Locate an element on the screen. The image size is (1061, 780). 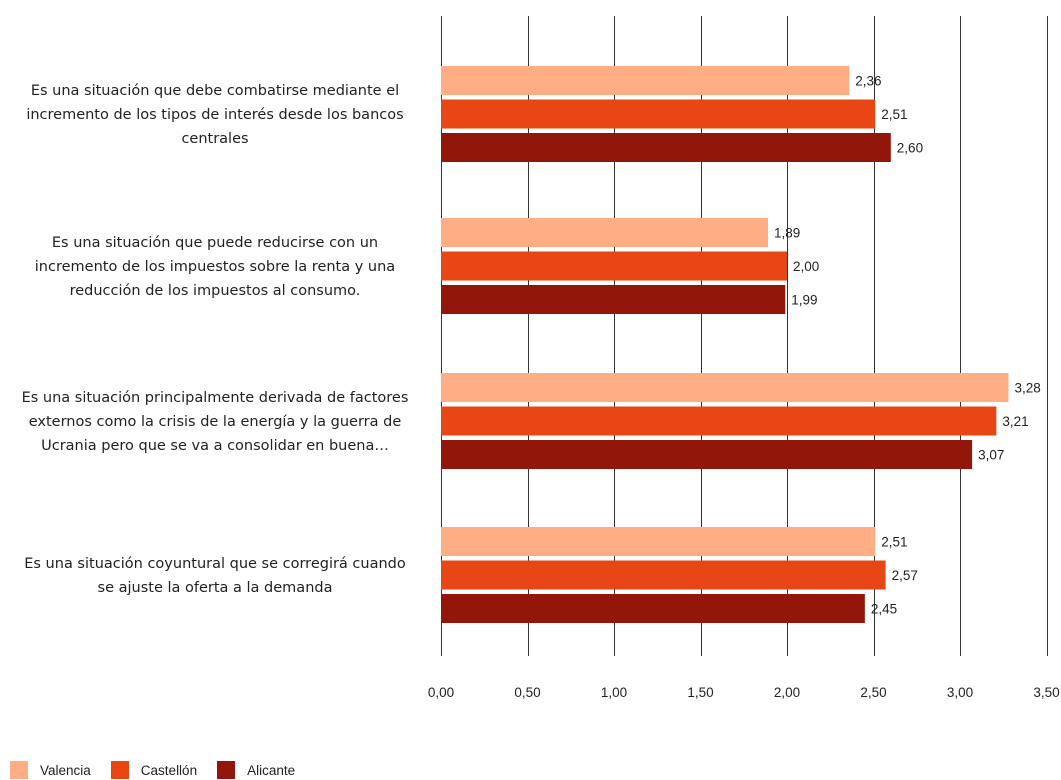
data-label: 3,21 is located at coordinates (1015, 421).